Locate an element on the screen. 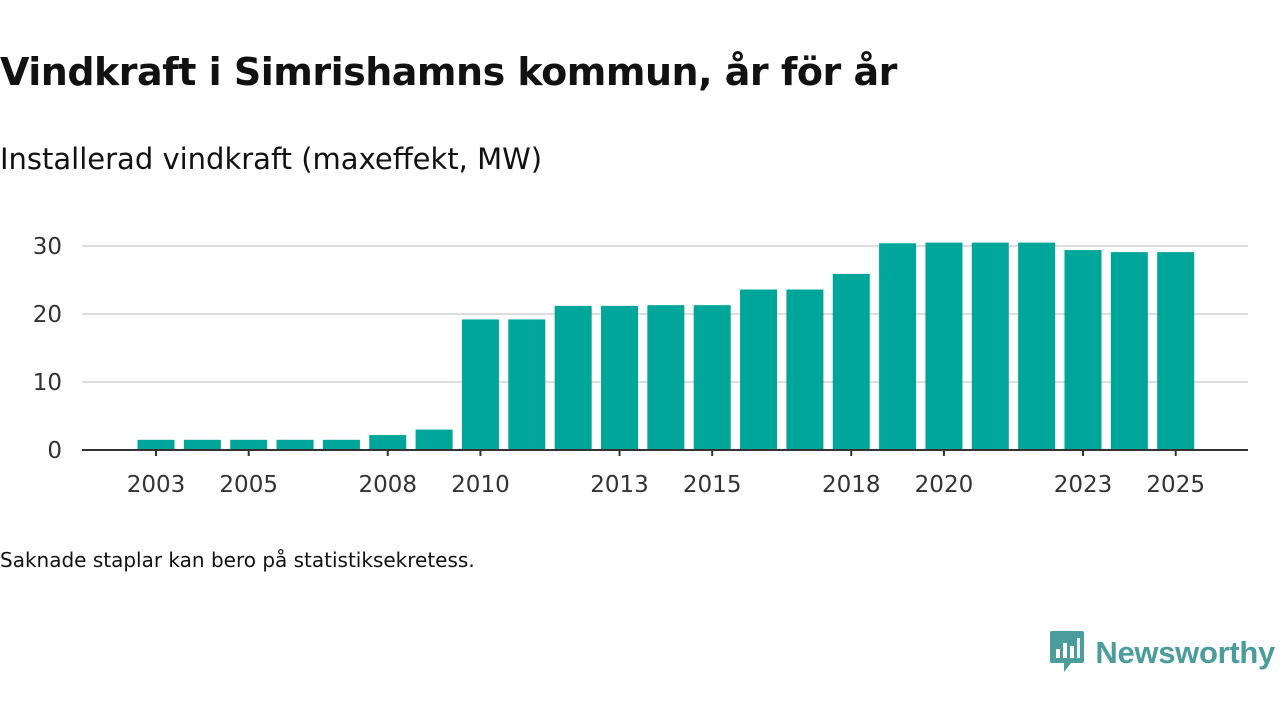 This screenshot has height=720, width=1280. y-tick-label: 20 is located at coordinates (47, 315).